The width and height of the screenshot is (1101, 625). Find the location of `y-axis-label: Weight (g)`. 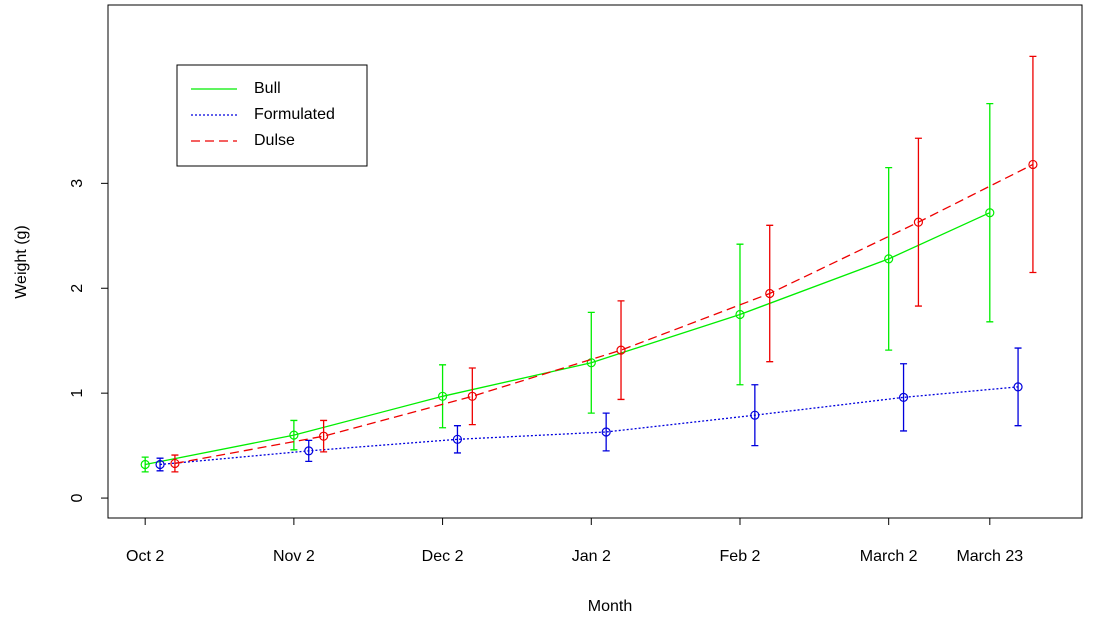

y-axis-label: Weight (g) is located at coordinates (21, 262).